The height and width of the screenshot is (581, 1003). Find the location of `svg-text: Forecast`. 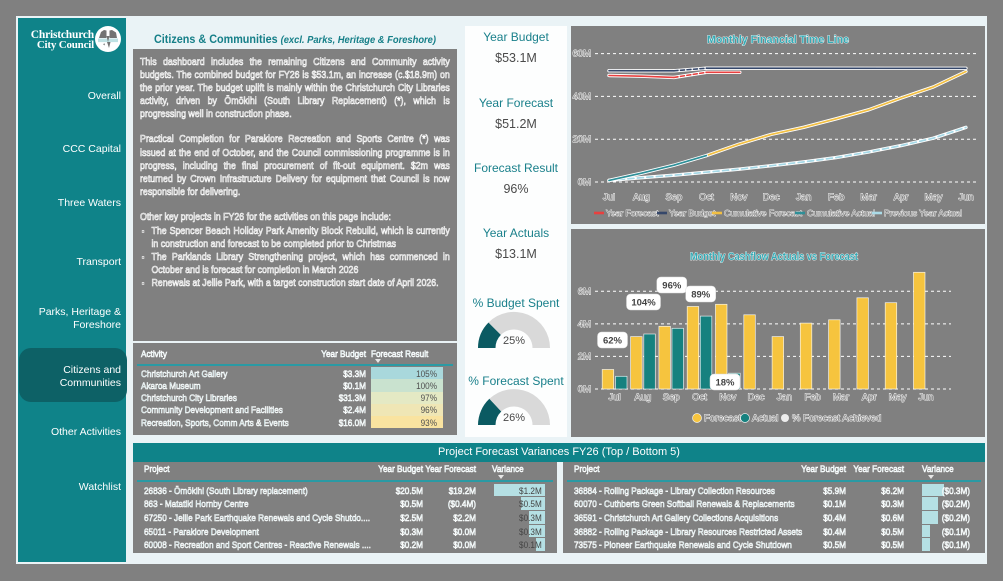

svg-text: Forecast is located at coordinates (722, 418).